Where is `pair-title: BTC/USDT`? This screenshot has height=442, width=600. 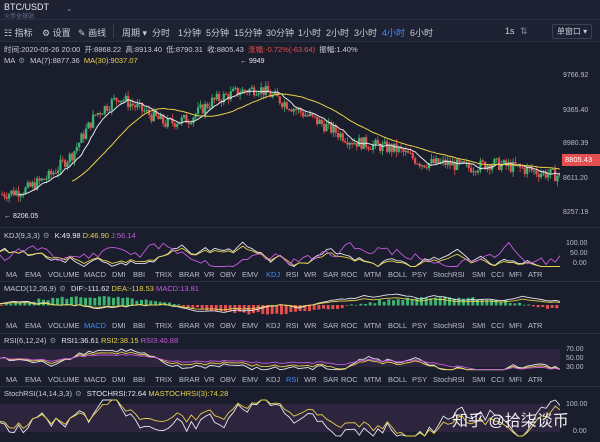
pair-title: BTC/USDT is located at coordinates (26, 7).